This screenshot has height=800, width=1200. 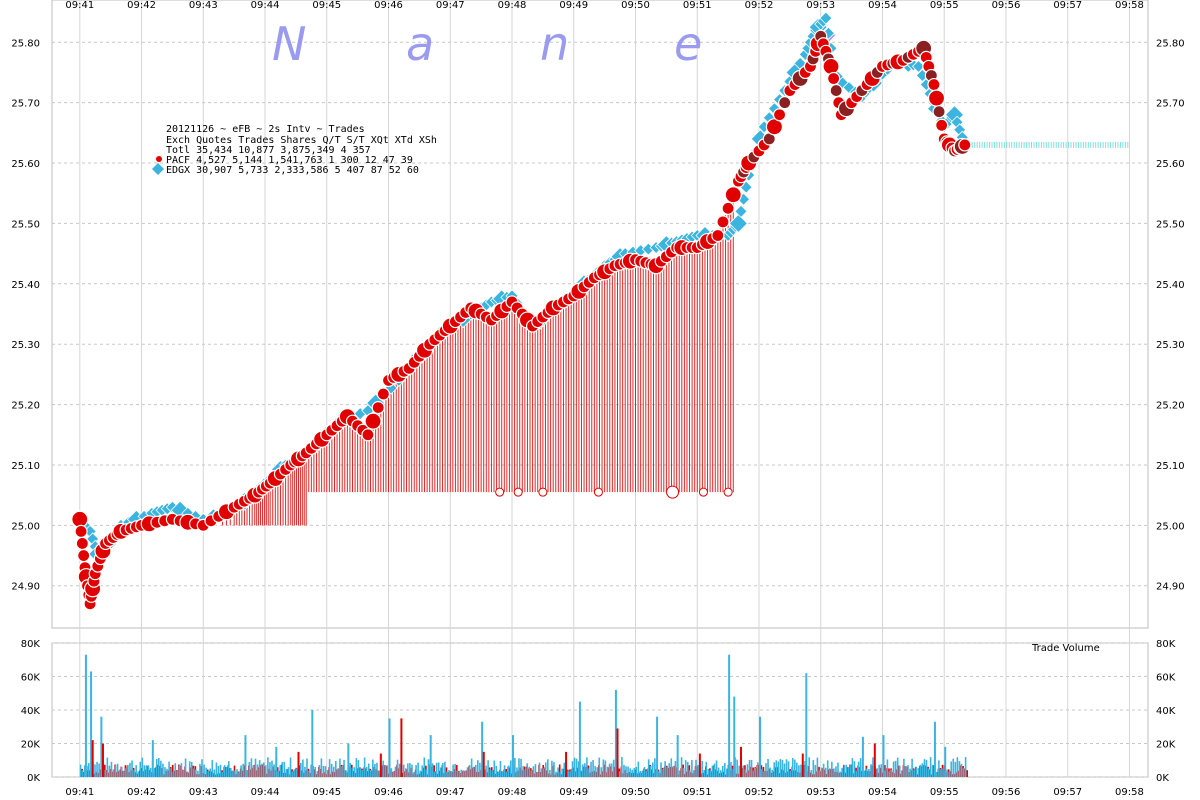 What do you see at coordinates (697, 792) in the screenshot?
I see `x-tick-label-bottom: 09:51` at bounding box center [697, 792].